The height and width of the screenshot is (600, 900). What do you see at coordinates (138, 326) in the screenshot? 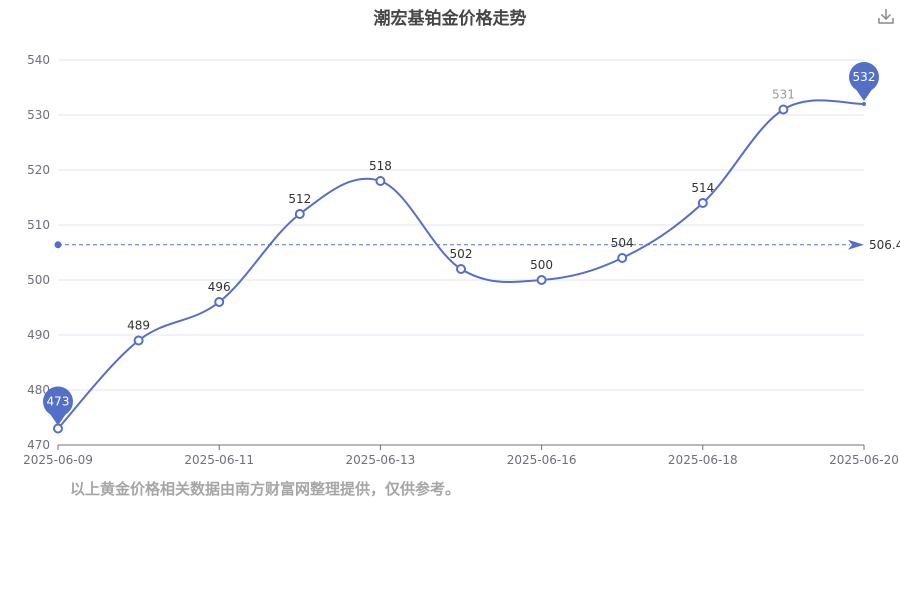
I see `data-label: 489` at bounding box center [138, 326].